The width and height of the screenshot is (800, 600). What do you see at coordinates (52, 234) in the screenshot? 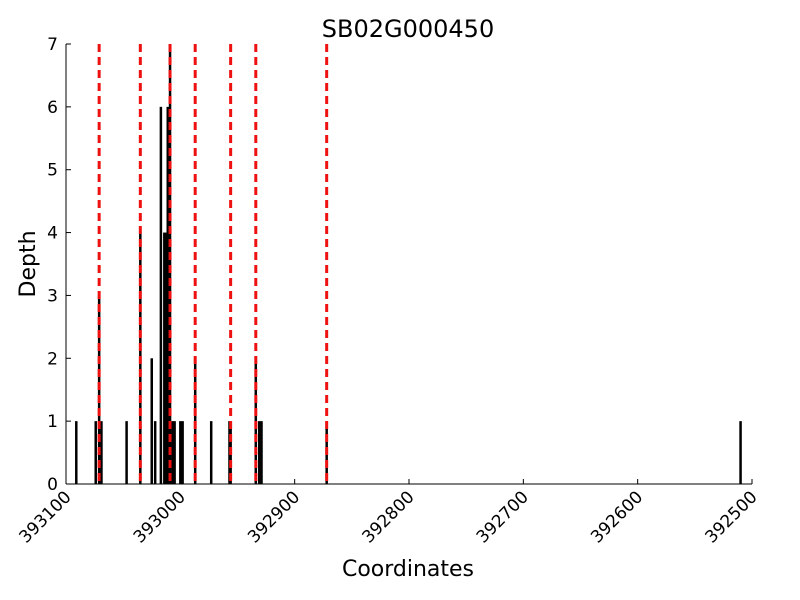
I see `y-tick-label: 4` at bounding box center [52, 234].